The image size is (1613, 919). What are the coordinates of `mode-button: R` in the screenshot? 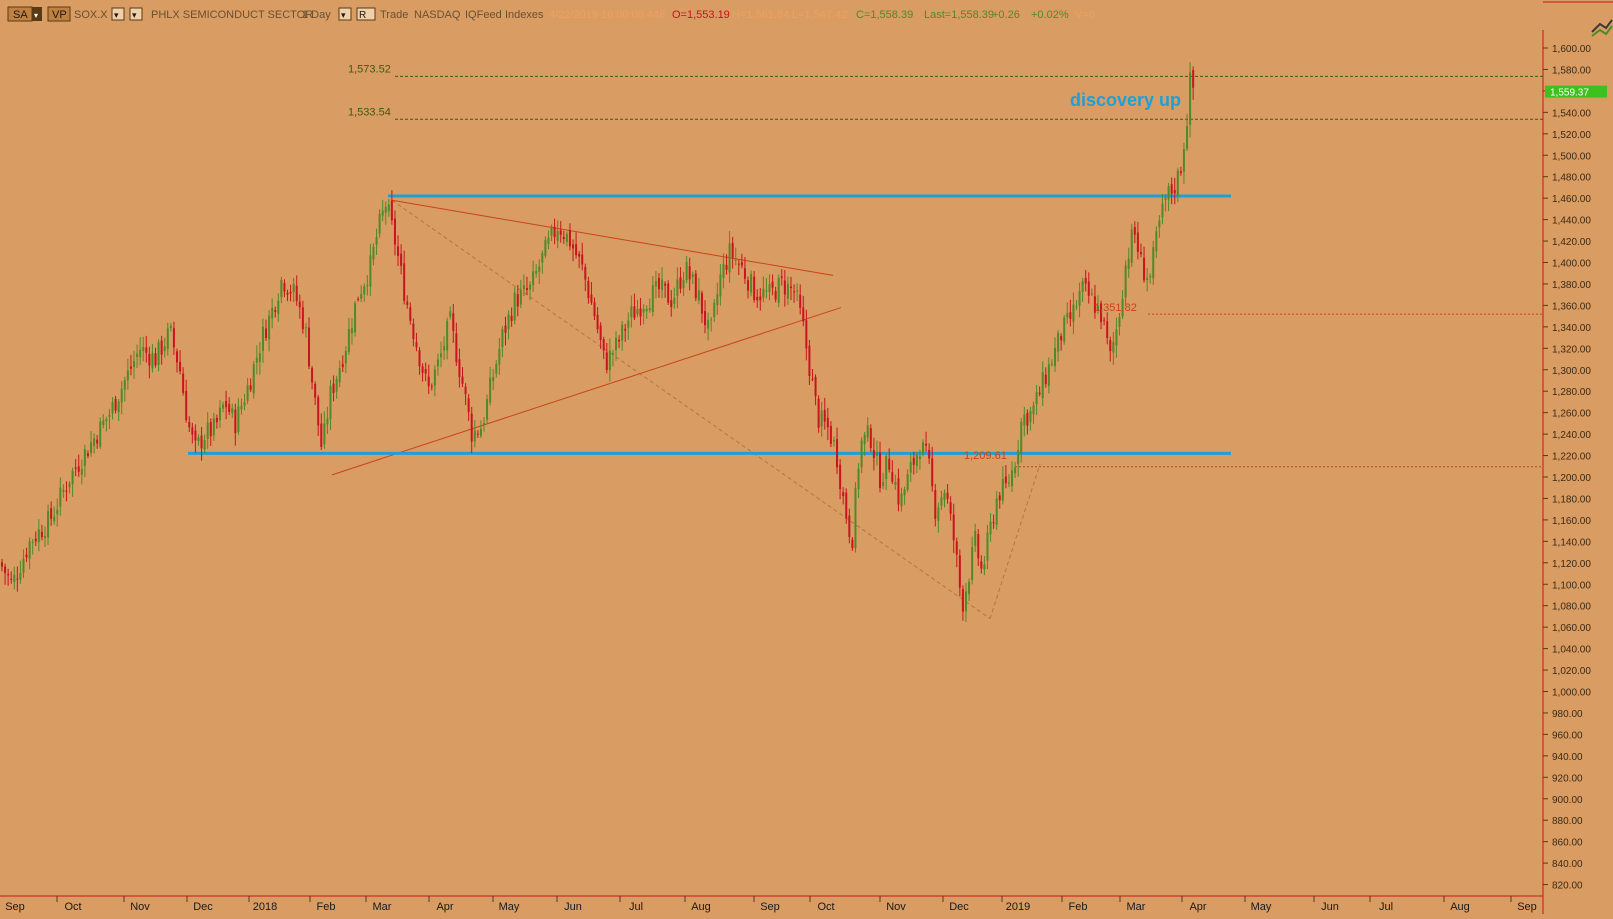 It's located at (366, 14).